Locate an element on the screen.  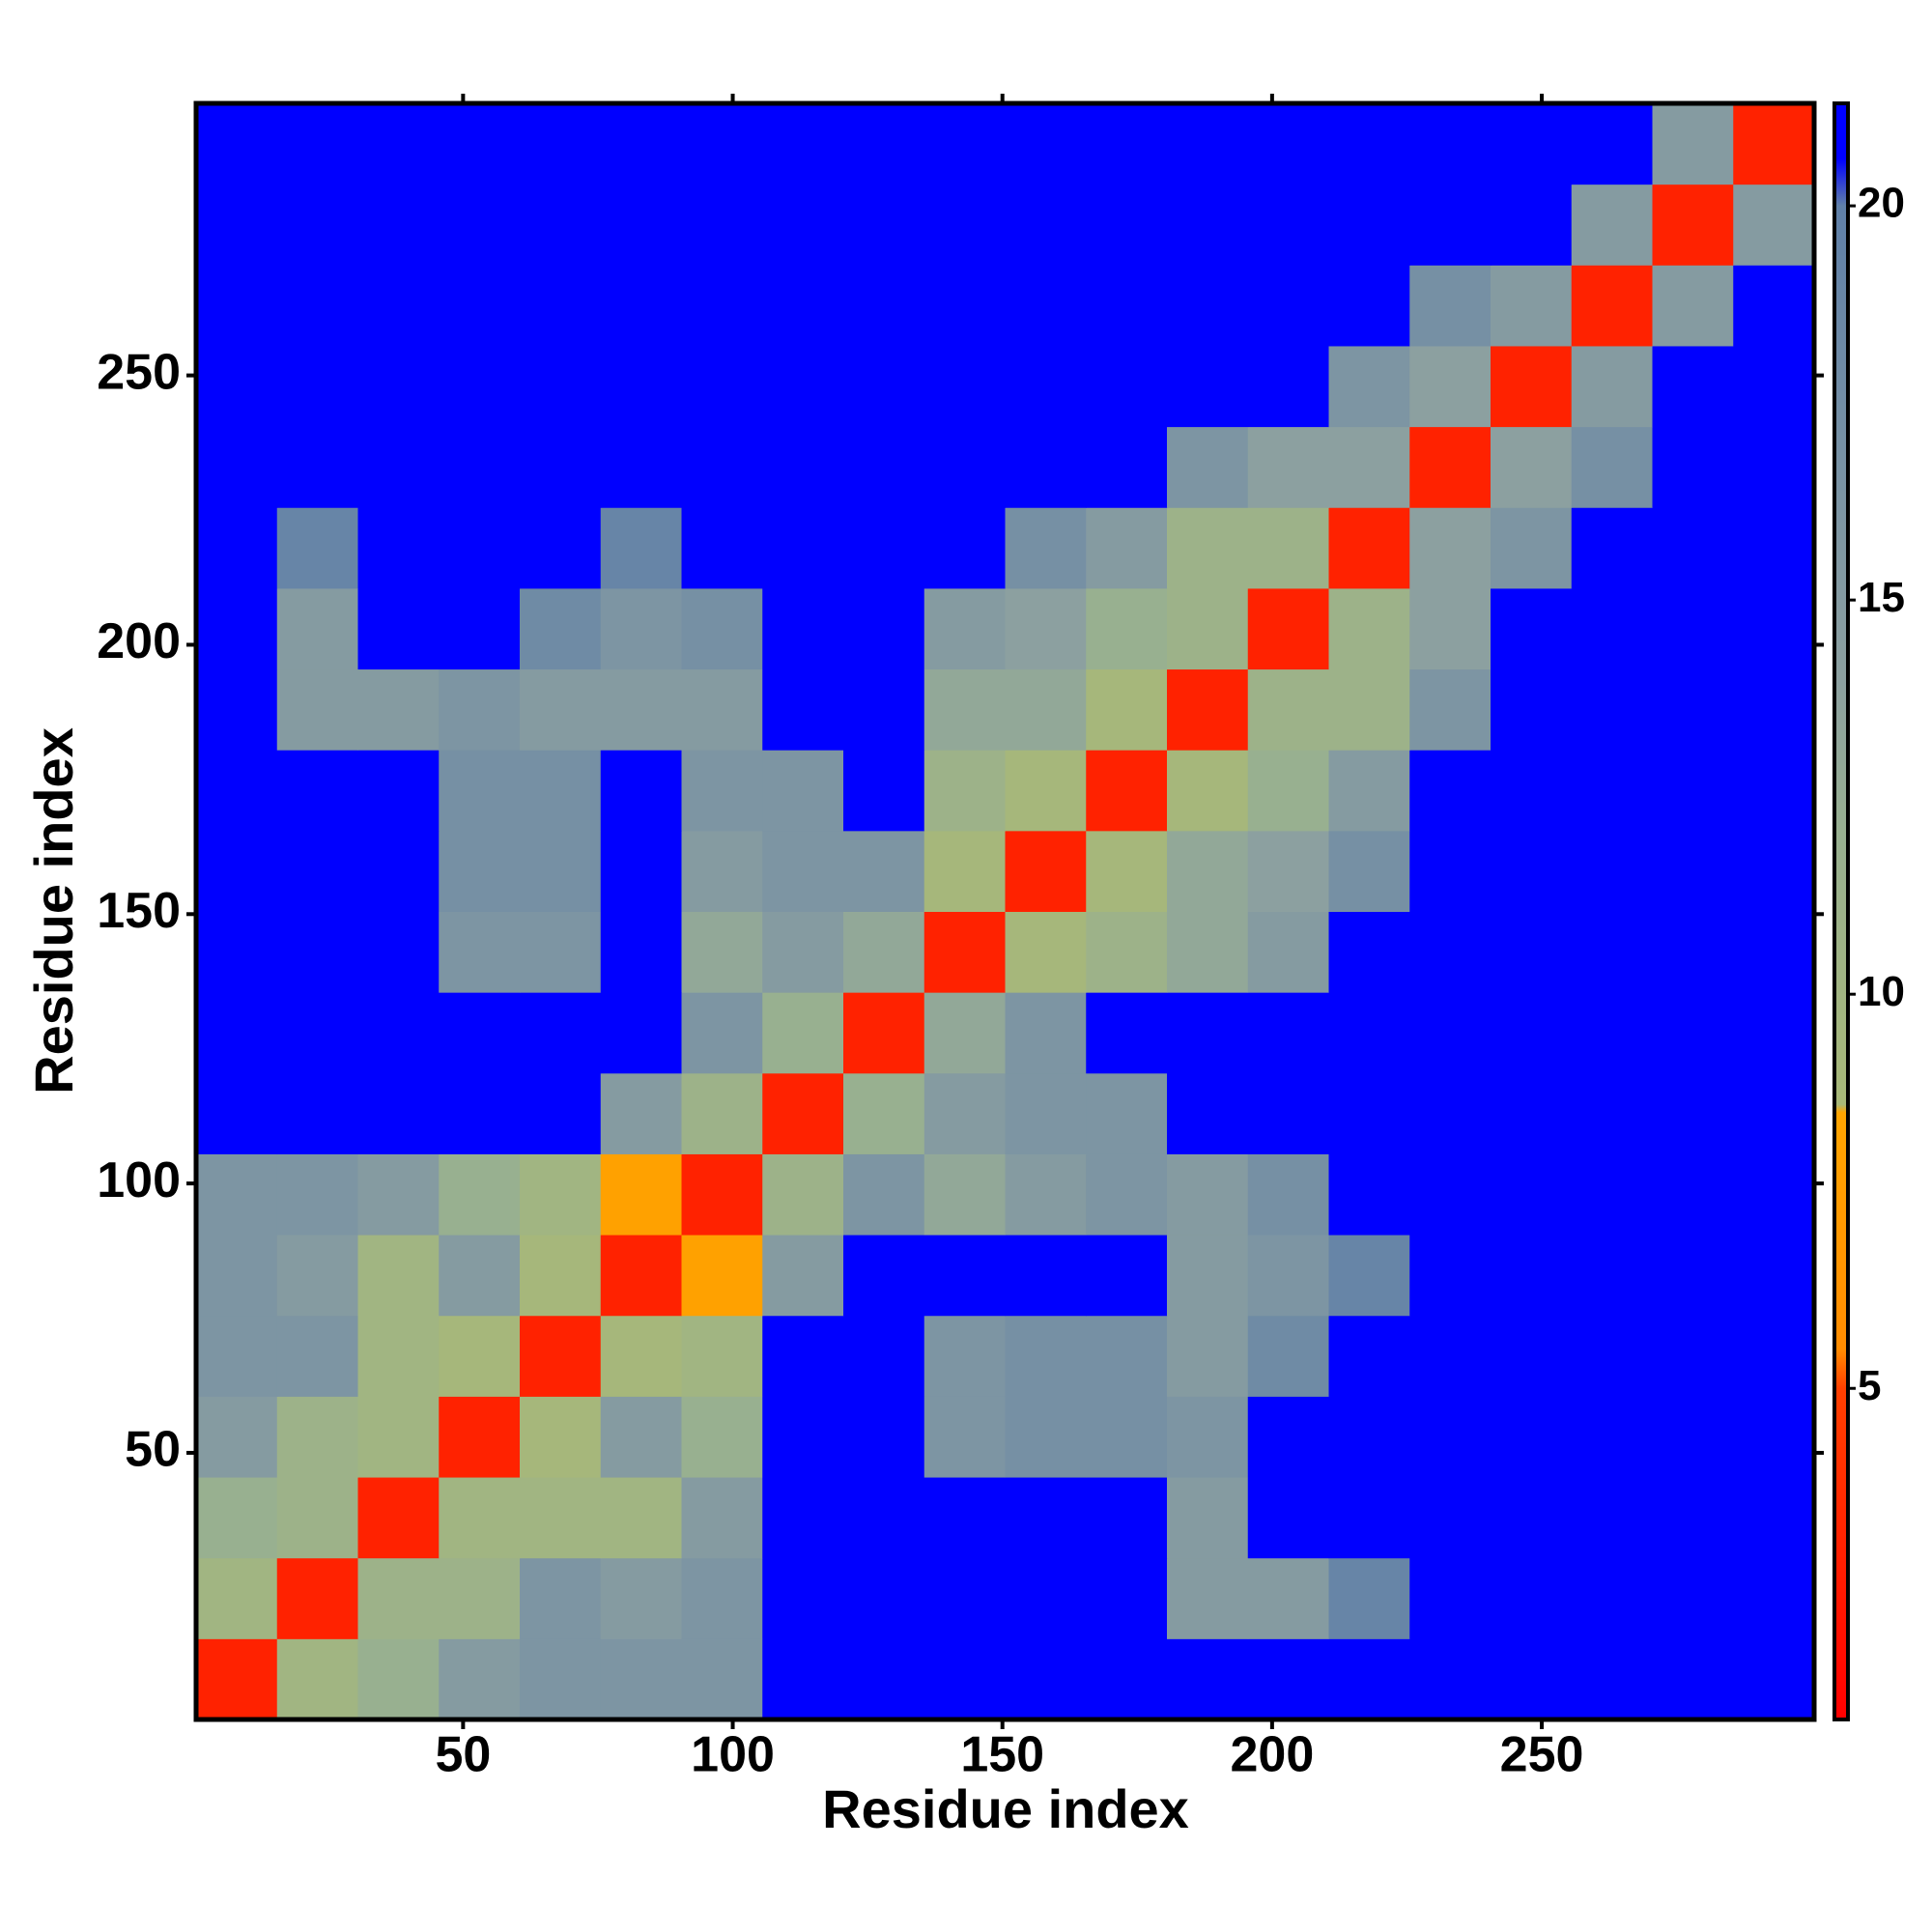
colorbar-tick-label: 10 is located at coordinates (1881, 992).